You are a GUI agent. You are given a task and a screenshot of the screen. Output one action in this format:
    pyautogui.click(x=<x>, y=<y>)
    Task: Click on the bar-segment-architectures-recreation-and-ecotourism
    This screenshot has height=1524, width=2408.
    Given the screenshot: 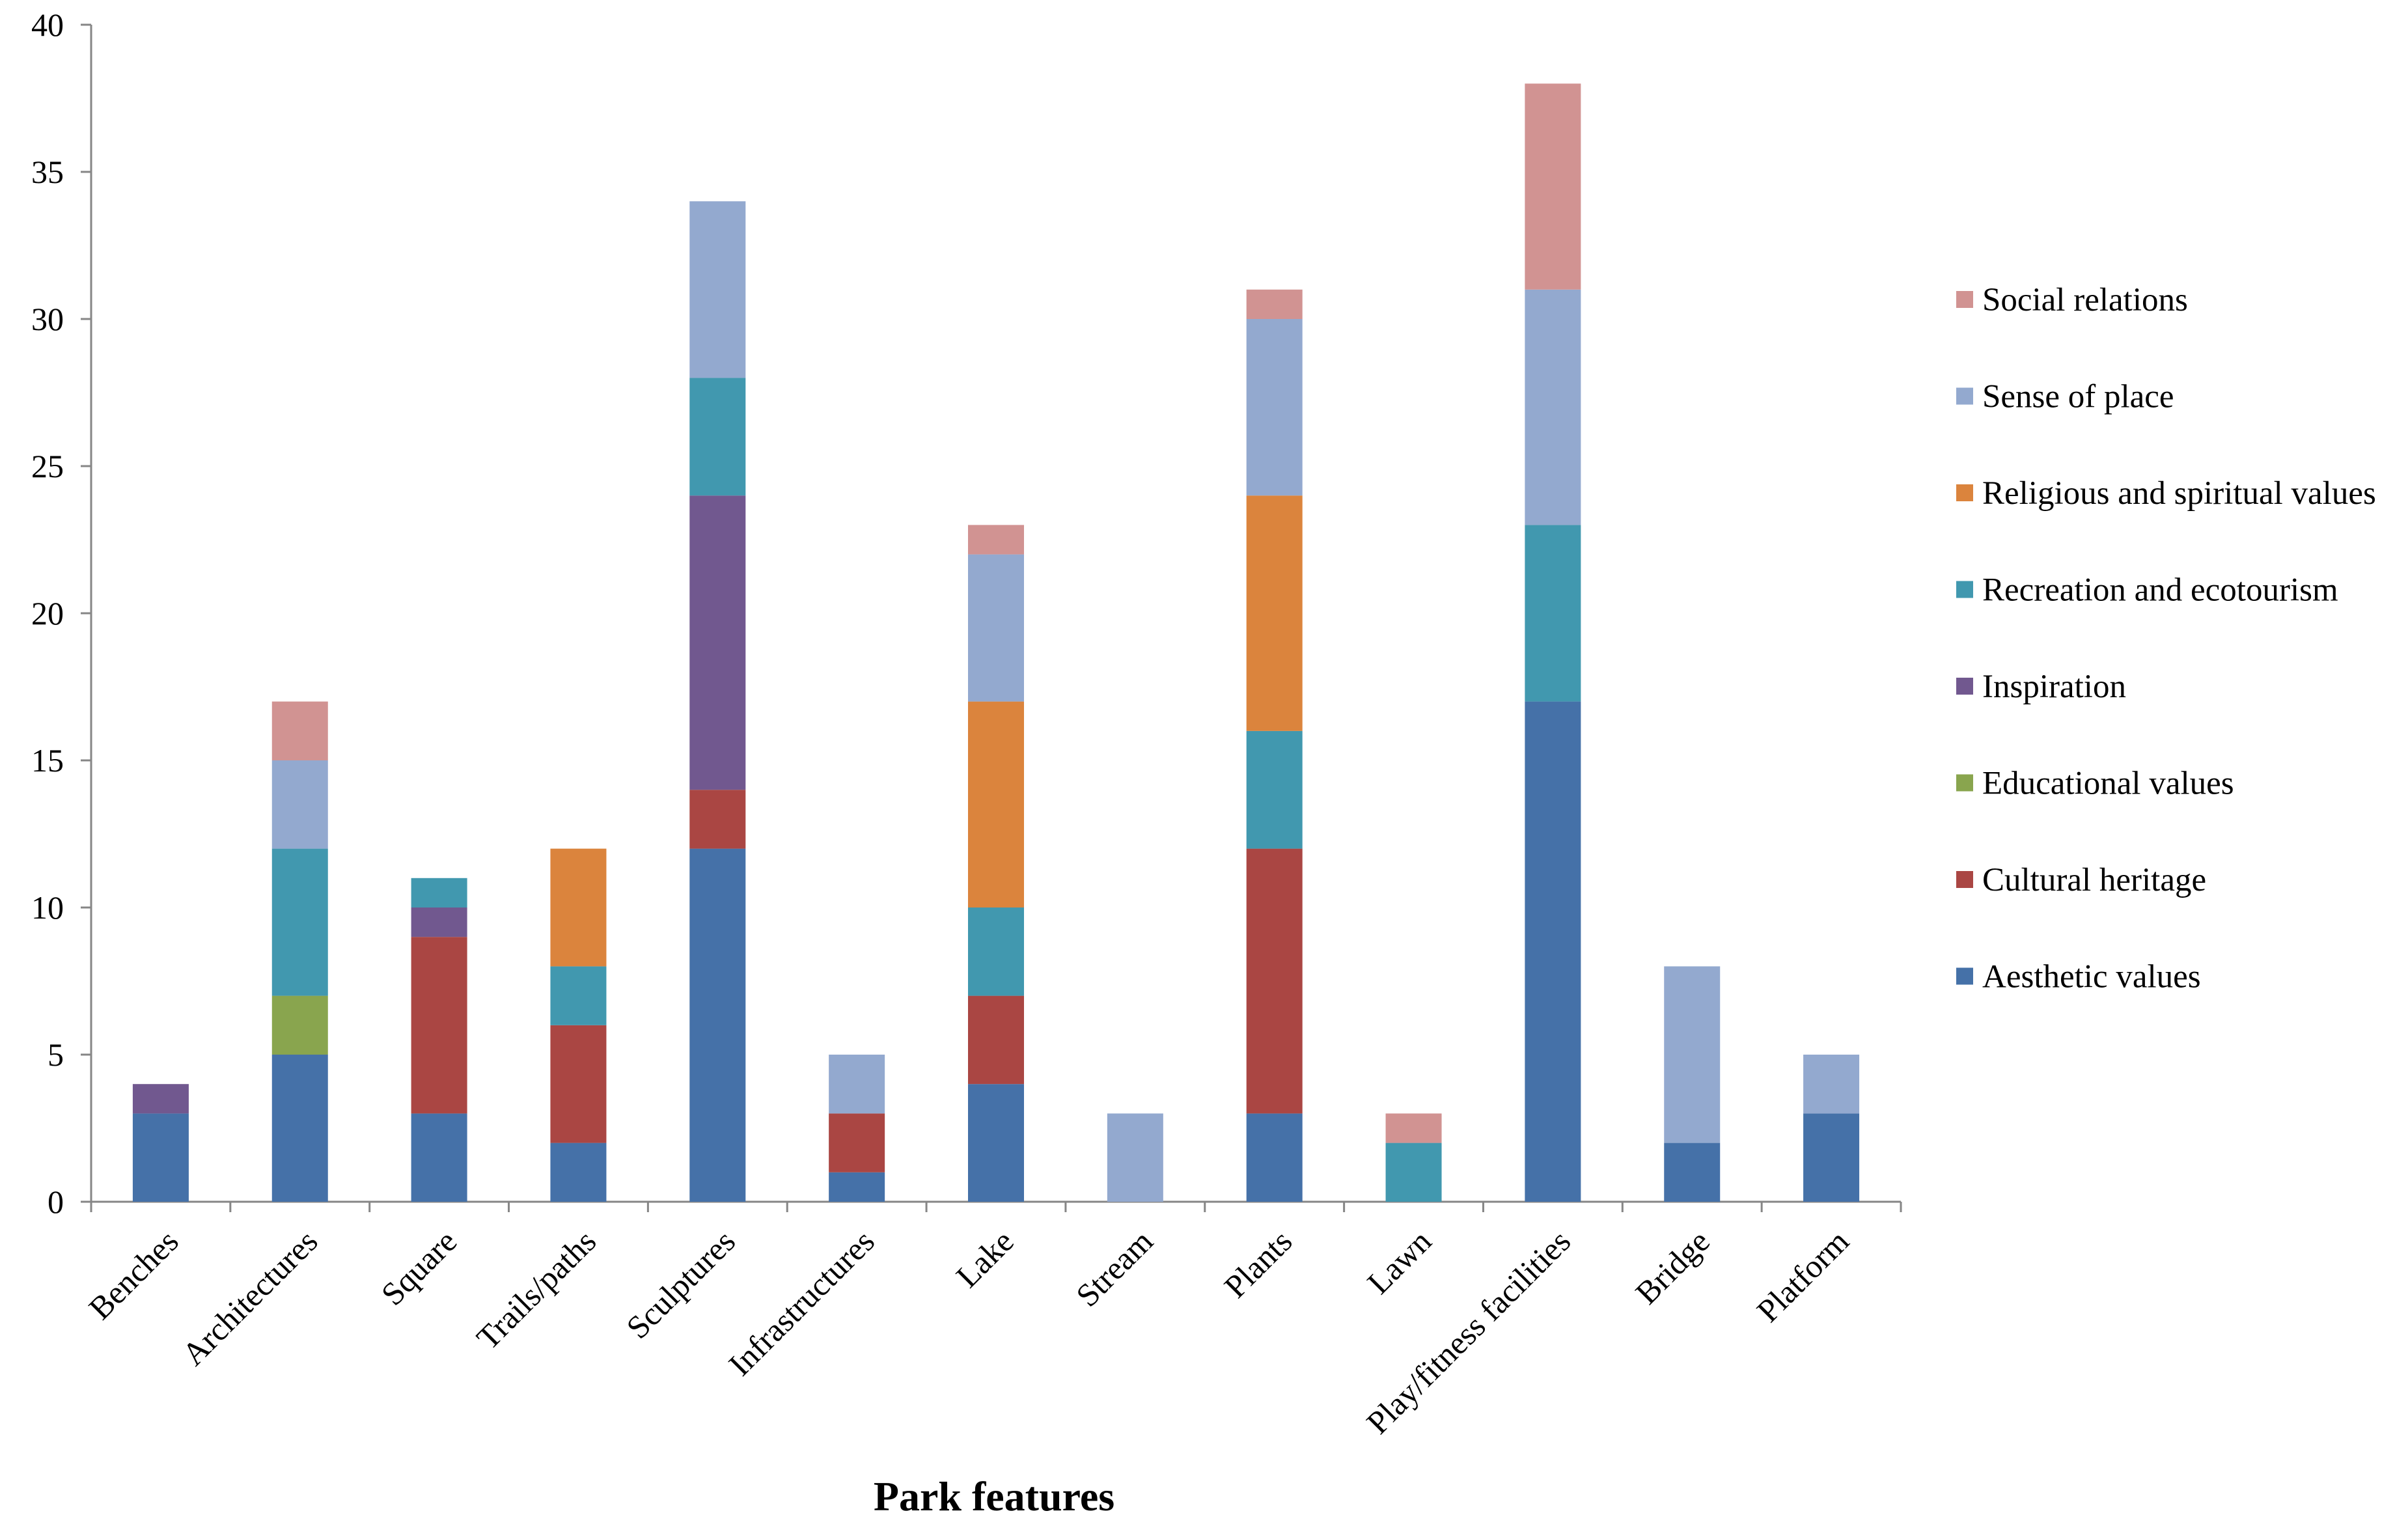 What is the action you would take?
    pyautogui.click(x=299, y=922)
    